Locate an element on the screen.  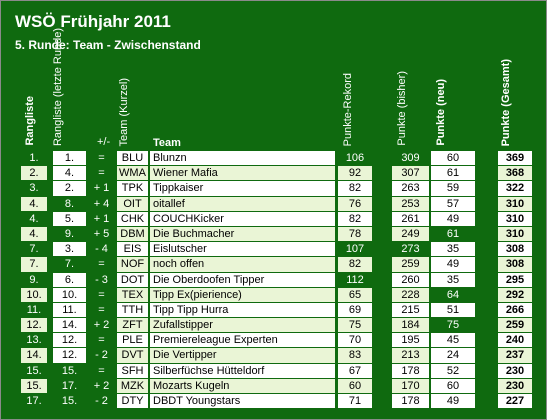
points-before-cell: 184 is located at coordinates (410, 325).